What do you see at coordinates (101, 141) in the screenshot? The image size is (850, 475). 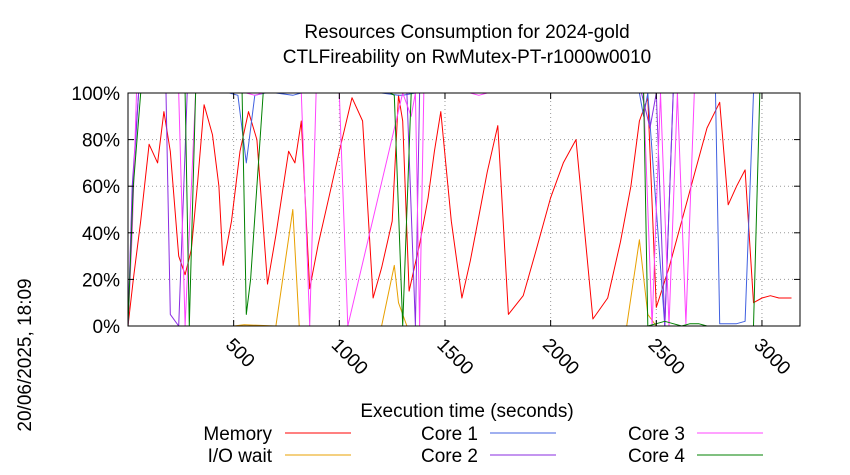 I see `y-tick-label: 80%` at bounding box center [101, 141].